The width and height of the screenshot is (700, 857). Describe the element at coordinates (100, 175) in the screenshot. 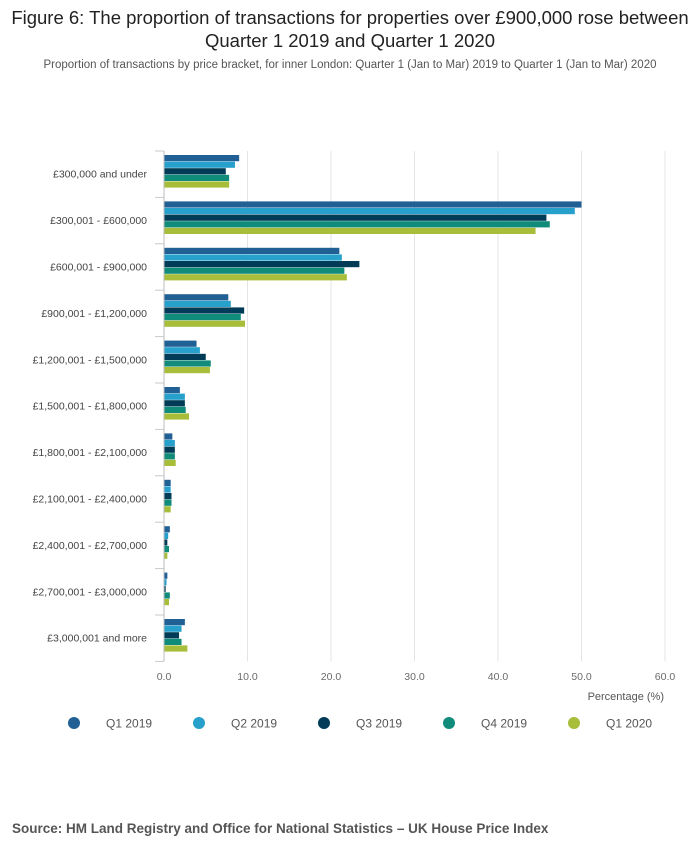

I see `category-label: £300,000 and under` at that location.